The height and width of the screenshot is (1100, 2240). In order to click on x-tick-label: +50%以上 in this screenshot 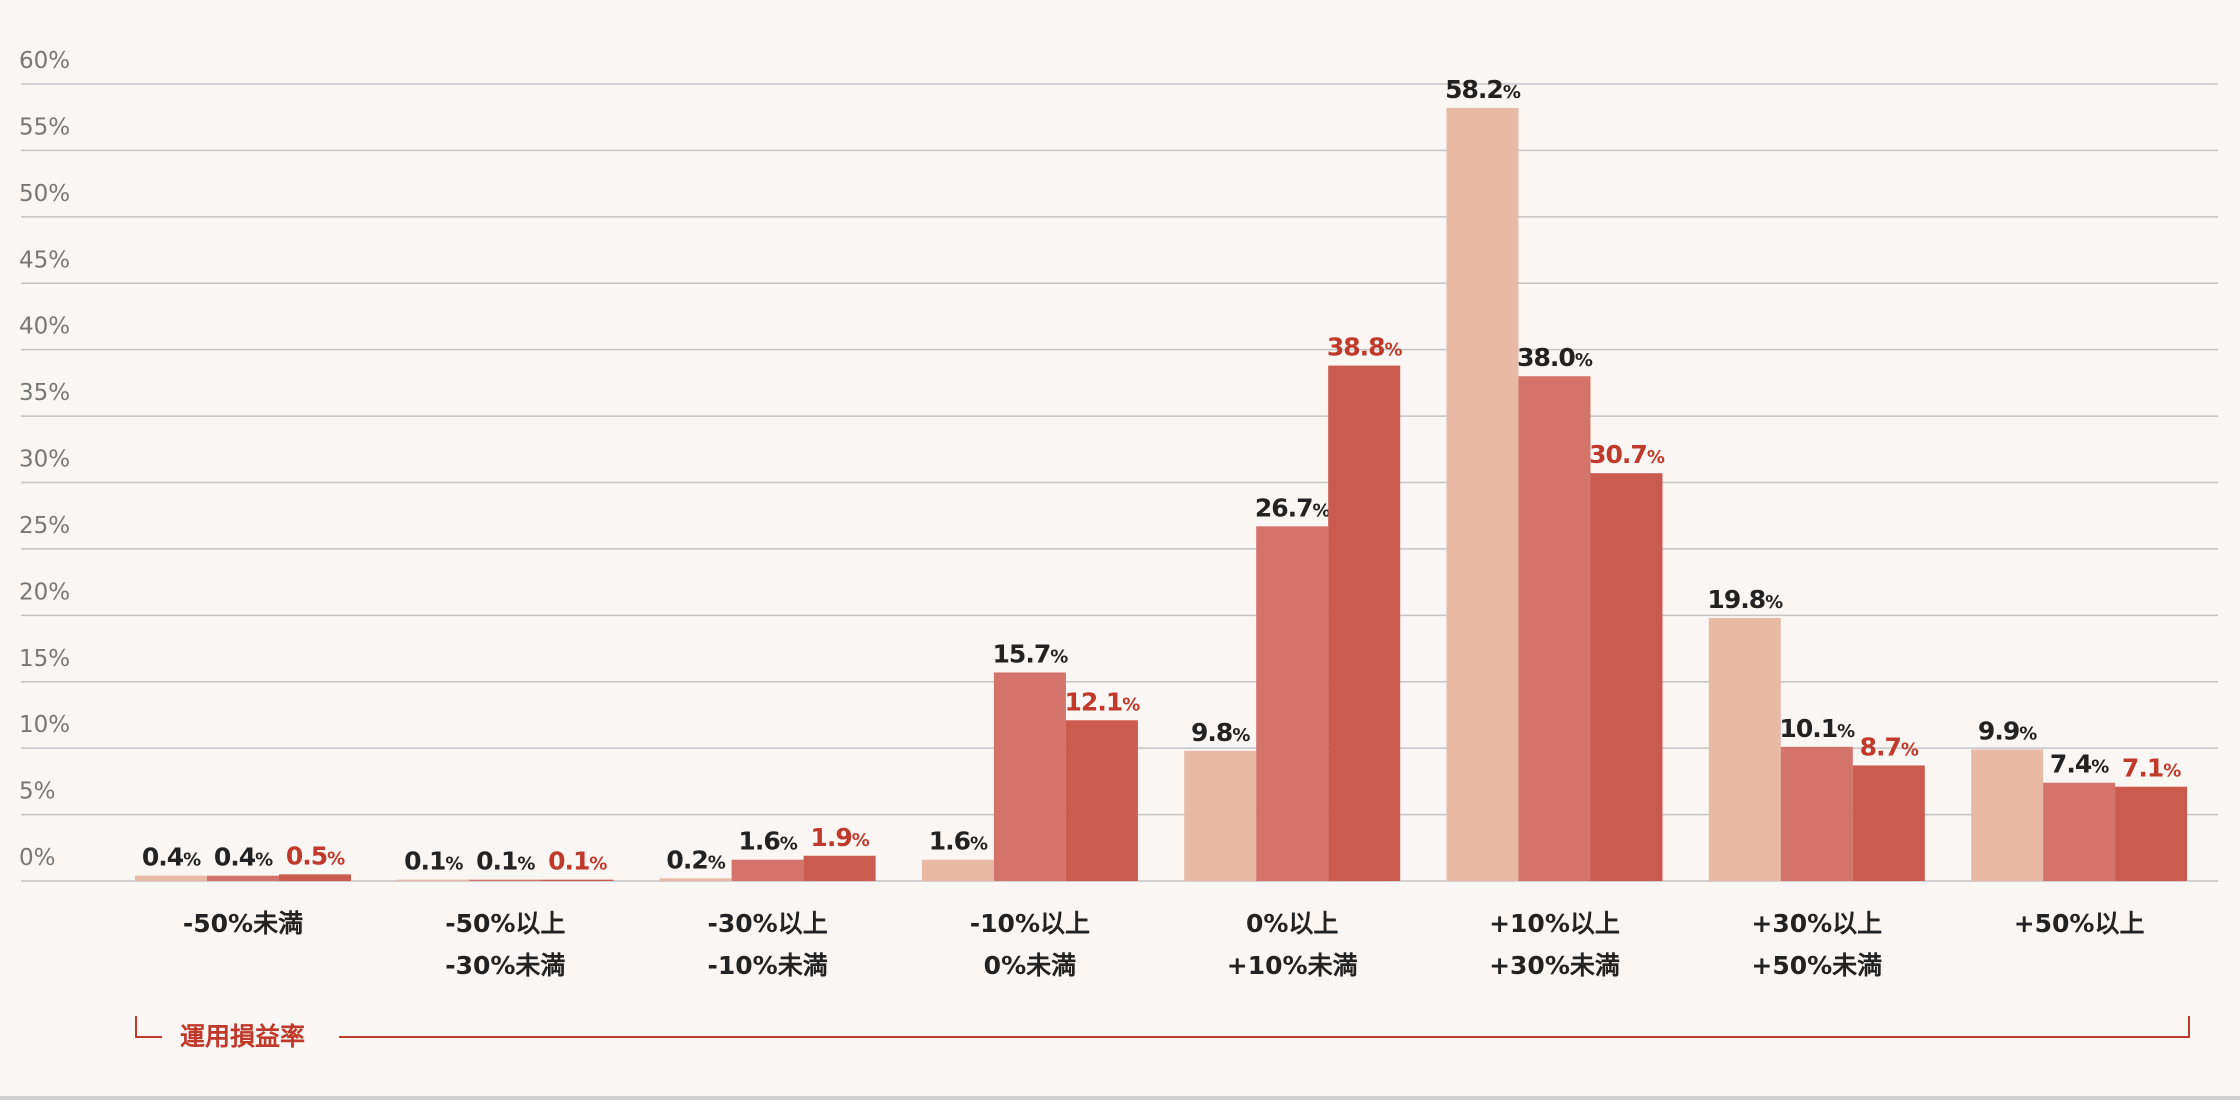, I will do `click(2079, 923)`.